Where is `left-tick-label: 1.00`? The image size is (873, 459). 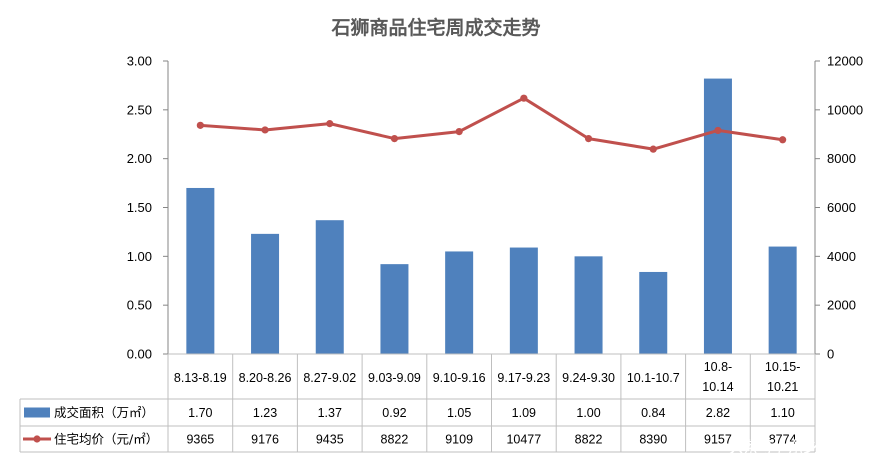 left-tick-label: 1.00 is located at coordinates (139, 256).